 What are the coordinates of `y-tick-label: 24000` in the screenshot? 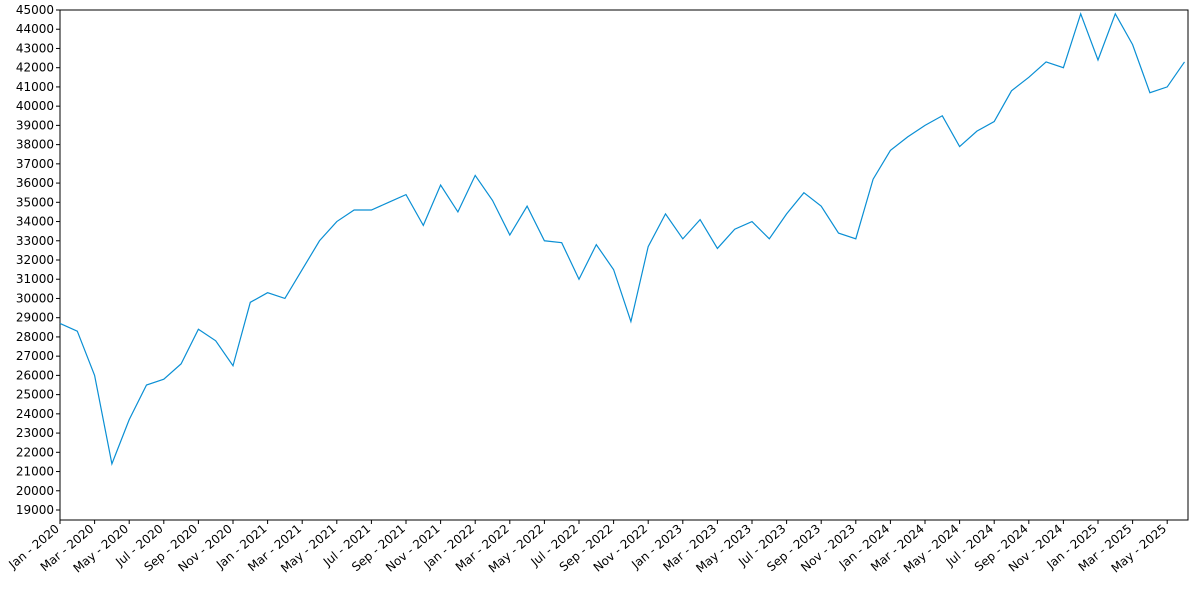 It's located at (35, 414).